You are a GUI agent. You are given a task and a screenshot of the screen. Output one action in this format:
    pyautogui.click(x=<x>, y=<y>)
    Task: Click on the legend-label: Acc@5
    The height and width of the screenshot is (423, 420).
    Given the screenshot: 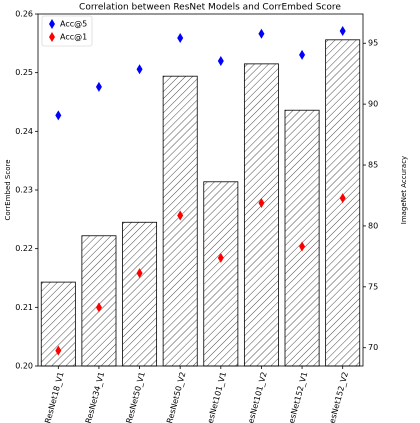 What is the action you would take?
    pyautogui.click(x=73, y=24)
    